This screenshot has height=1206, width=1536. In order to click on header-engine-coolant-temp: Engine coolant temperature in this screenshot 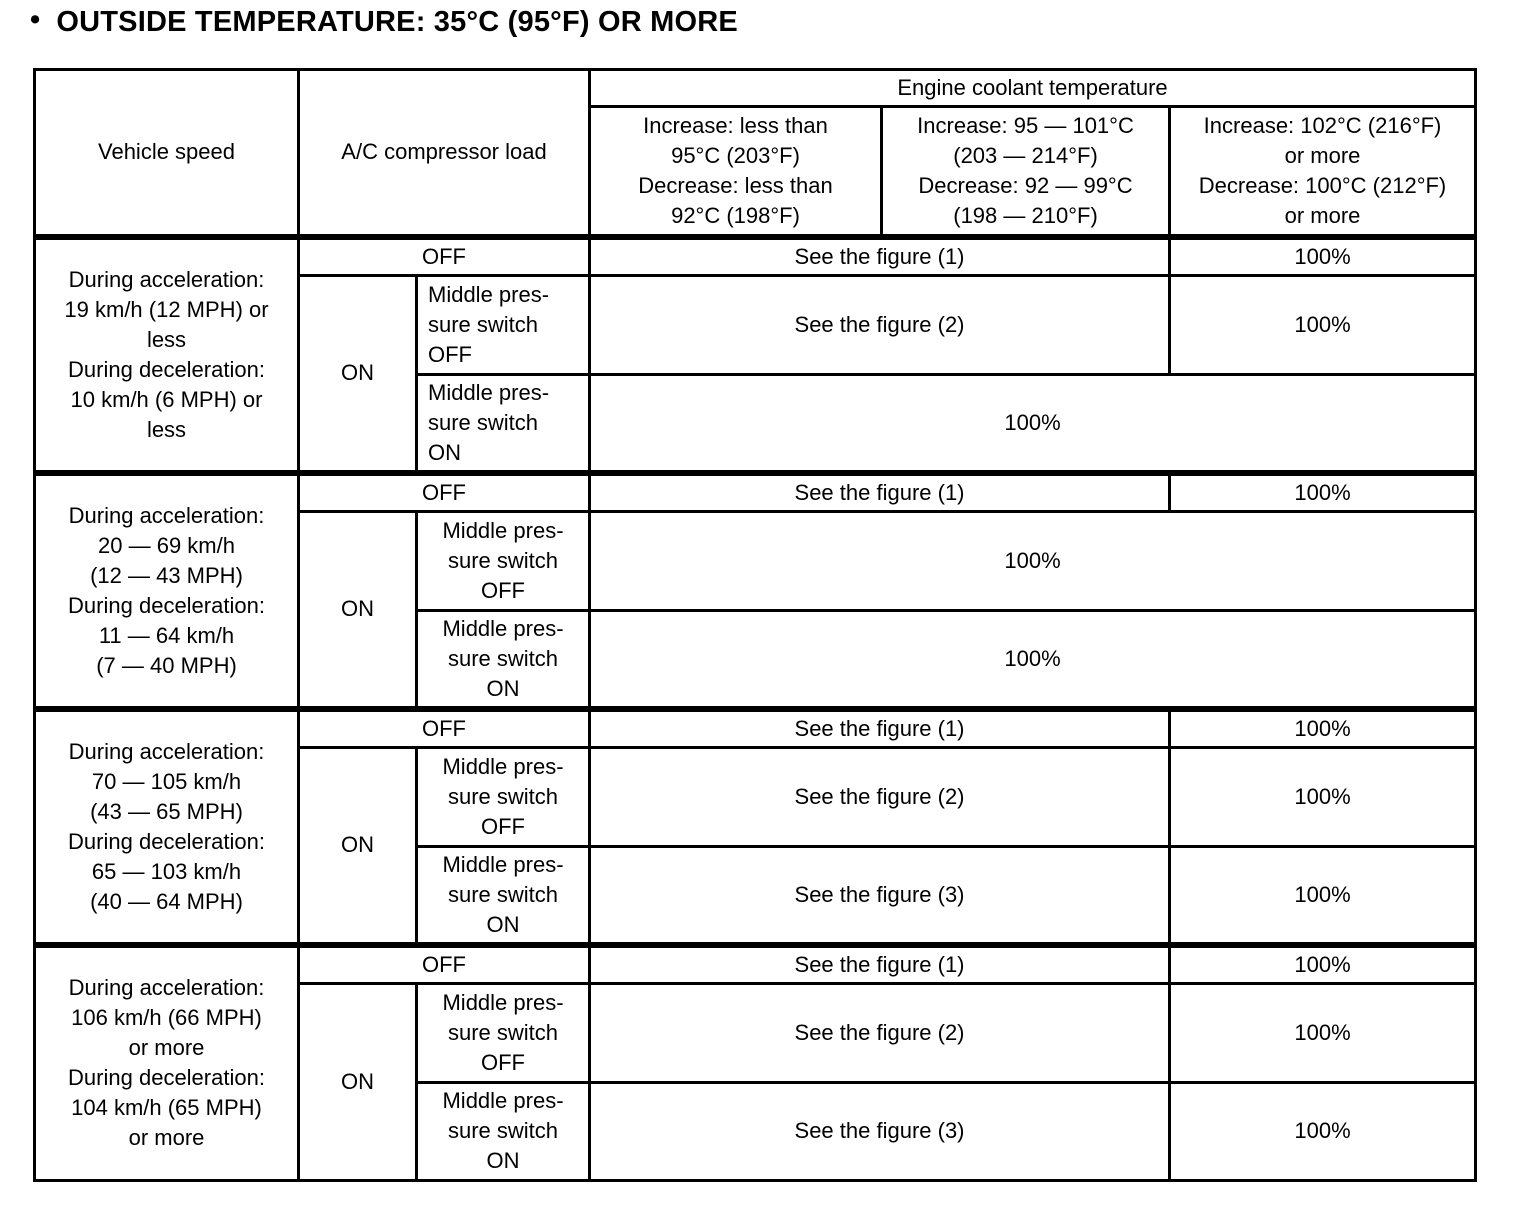, I will do `click(1033, 88)`.